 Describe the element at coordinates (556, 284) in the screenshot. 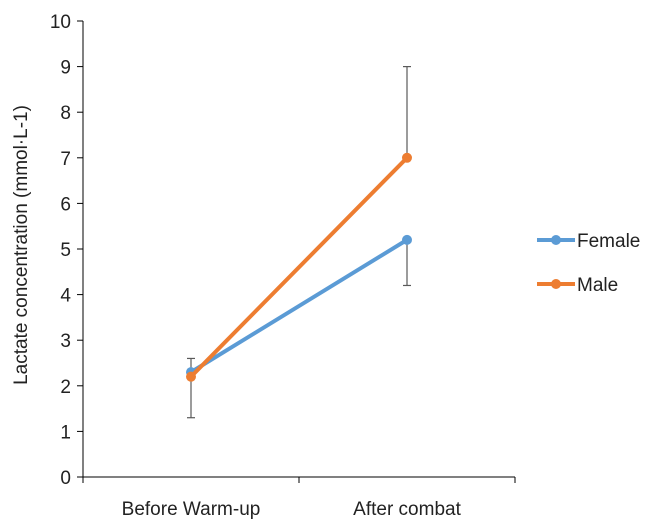

I see `legend-marker-male` at that location.